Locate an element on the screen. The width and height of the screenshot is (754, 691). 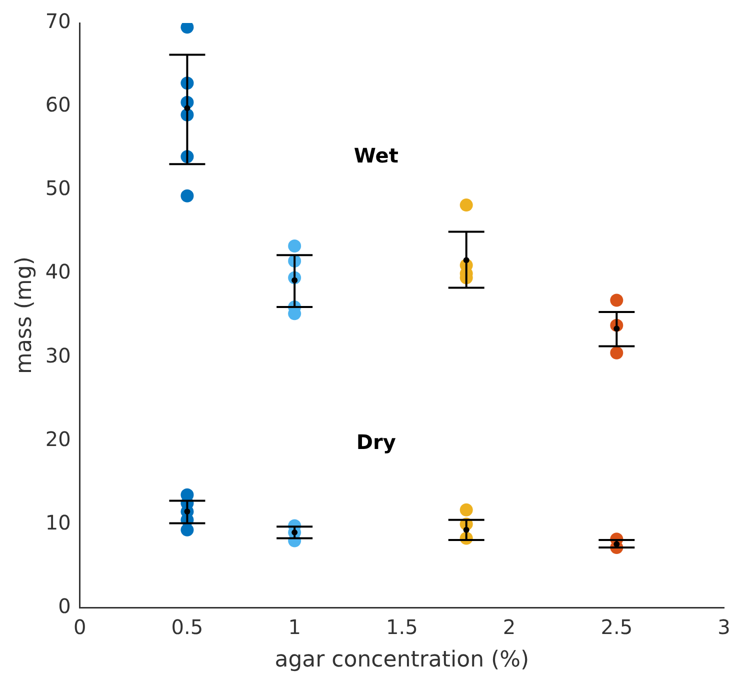
x-tick-label: 2 is located at coordinates (509, 626).